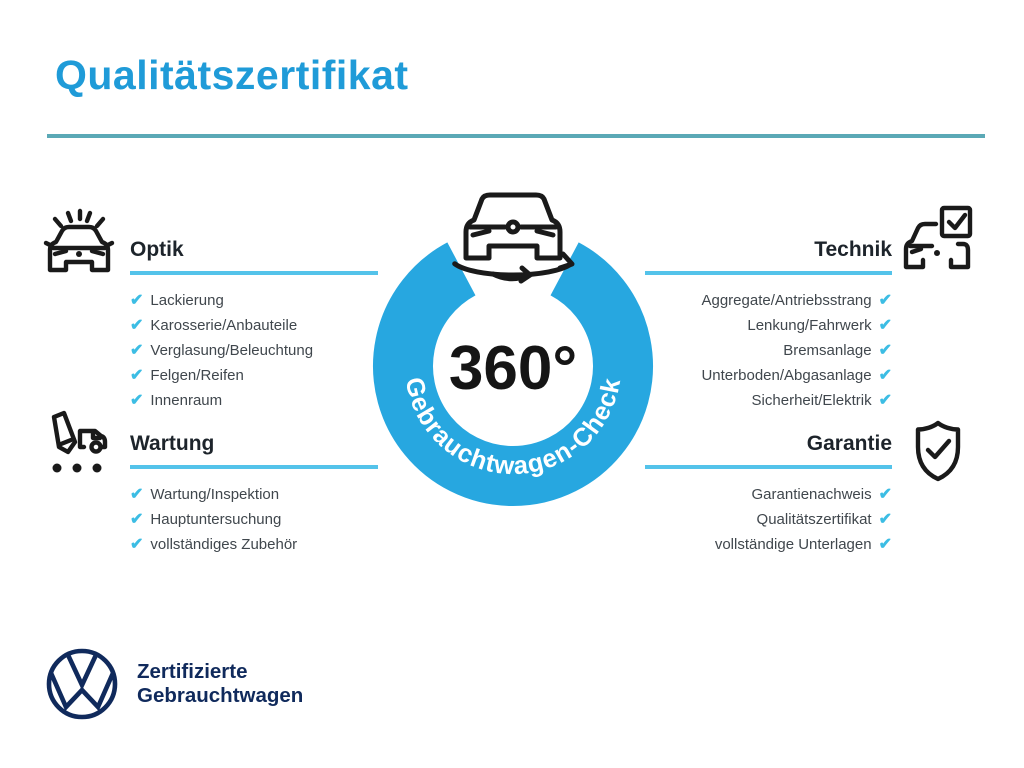 This screenshot has height=768, width=1024. What do you see at coordinates (216, 519) in the screenshot?
I see `checklist-label: Hauptuntersuchung` at bounding box center [216, 519].